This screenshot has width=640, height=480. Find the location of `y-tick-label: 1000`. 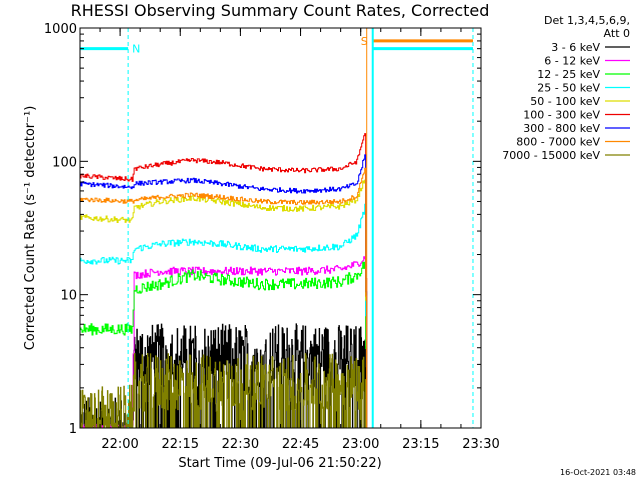

y-tick-label: 1000 is located at coordinates (60, 29).